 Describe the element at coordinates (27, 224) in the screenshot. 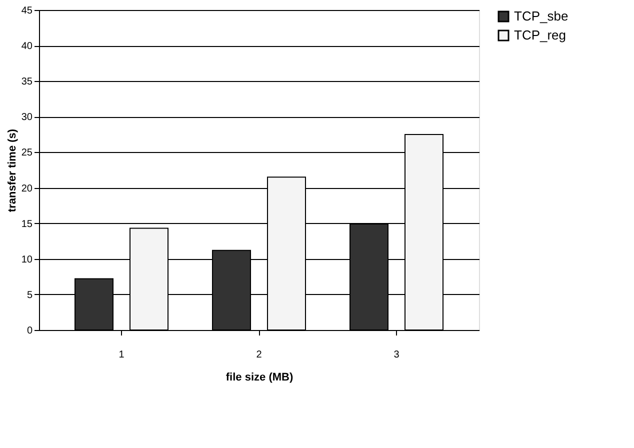

I see `y-tick-label: 15` at that location.